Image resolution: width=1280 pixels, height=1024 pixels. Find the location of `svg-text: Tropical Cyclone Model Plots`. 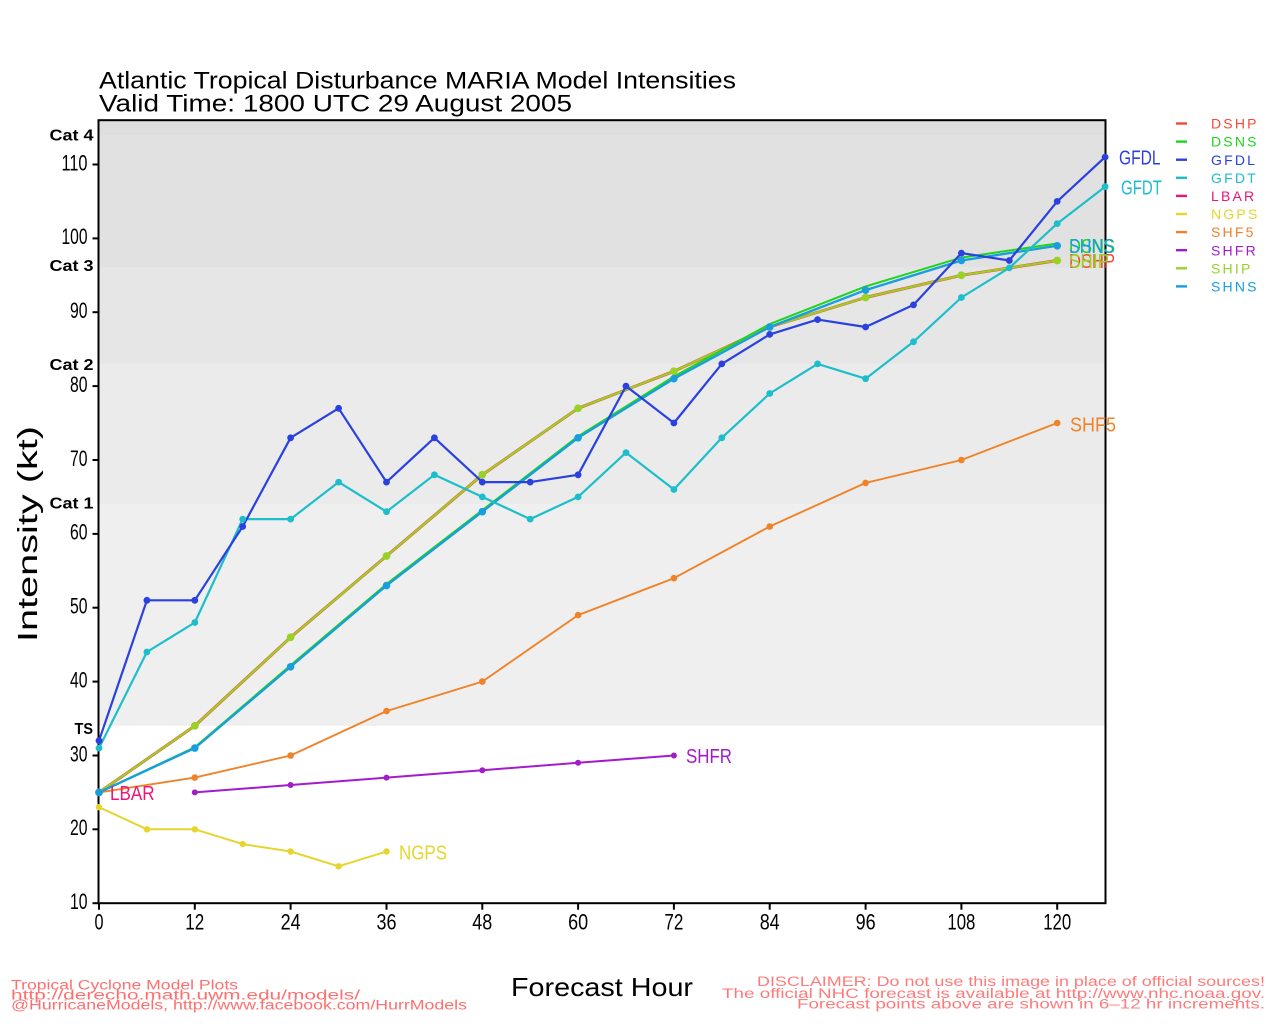

svg-text: Tropical Cyclone Model Plots is located at coordinates (124, 984).